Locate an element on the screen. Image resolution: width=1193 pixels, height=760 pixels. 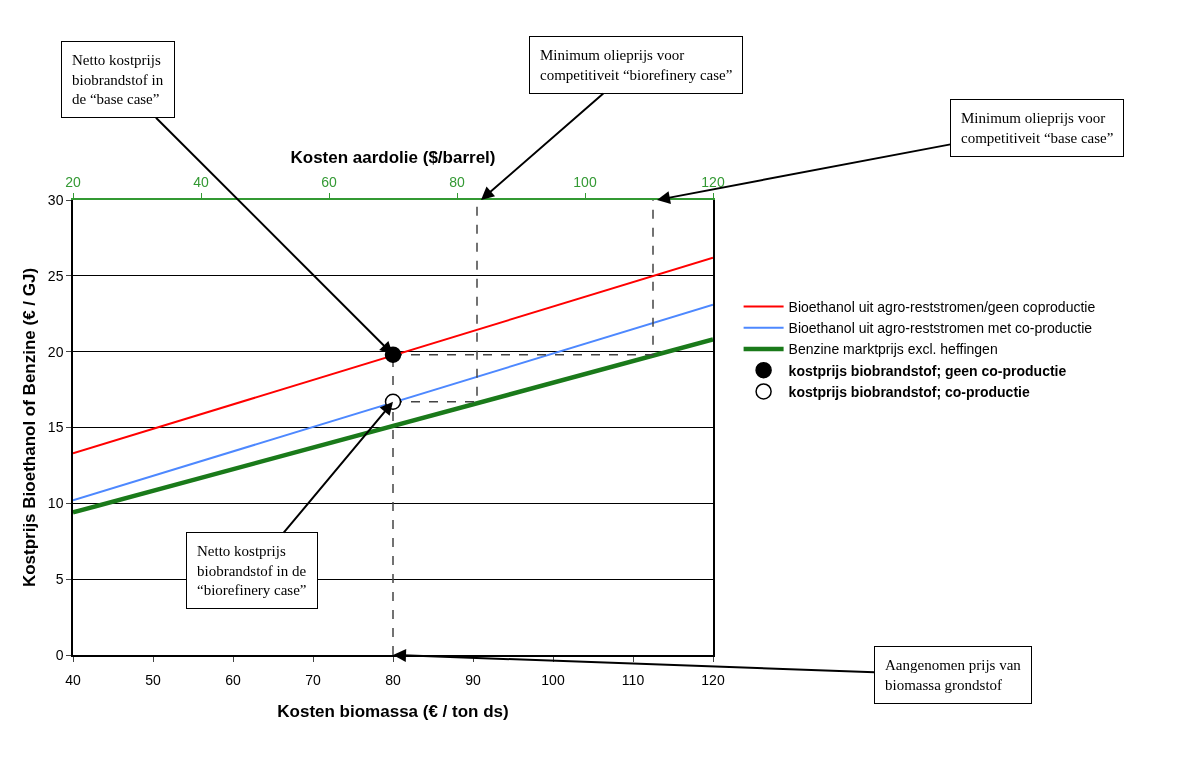
legend-label: Bioethanol uit agro-reststromen met co-productie is located at coordinates (940, 328).